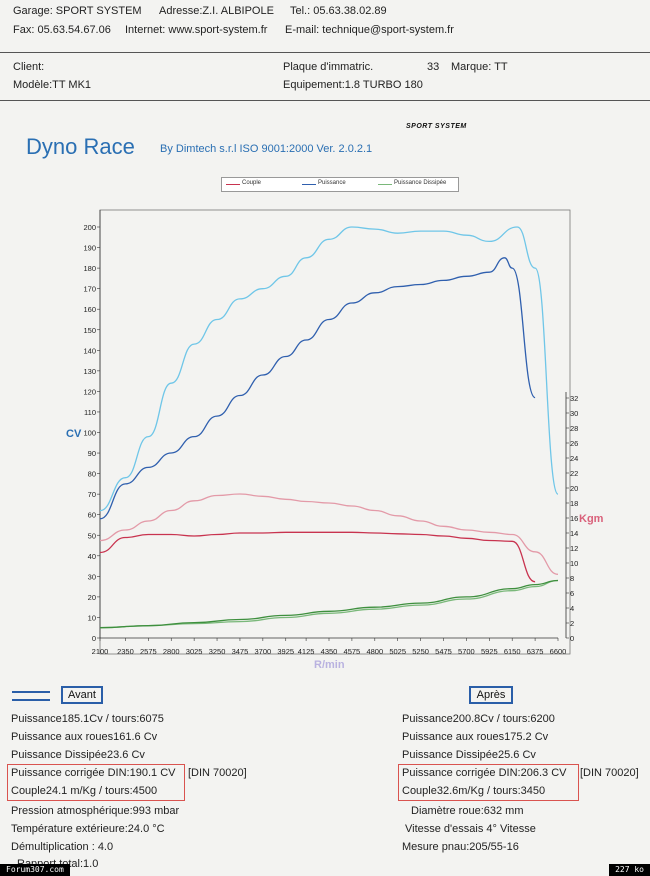 This screenshot has height=876, width=650. What do you see at coordinates (467, 811) in the screenshot?
I see `apres-diametre: Diamètre roue:632 mm` at bounding box center [467, 811].